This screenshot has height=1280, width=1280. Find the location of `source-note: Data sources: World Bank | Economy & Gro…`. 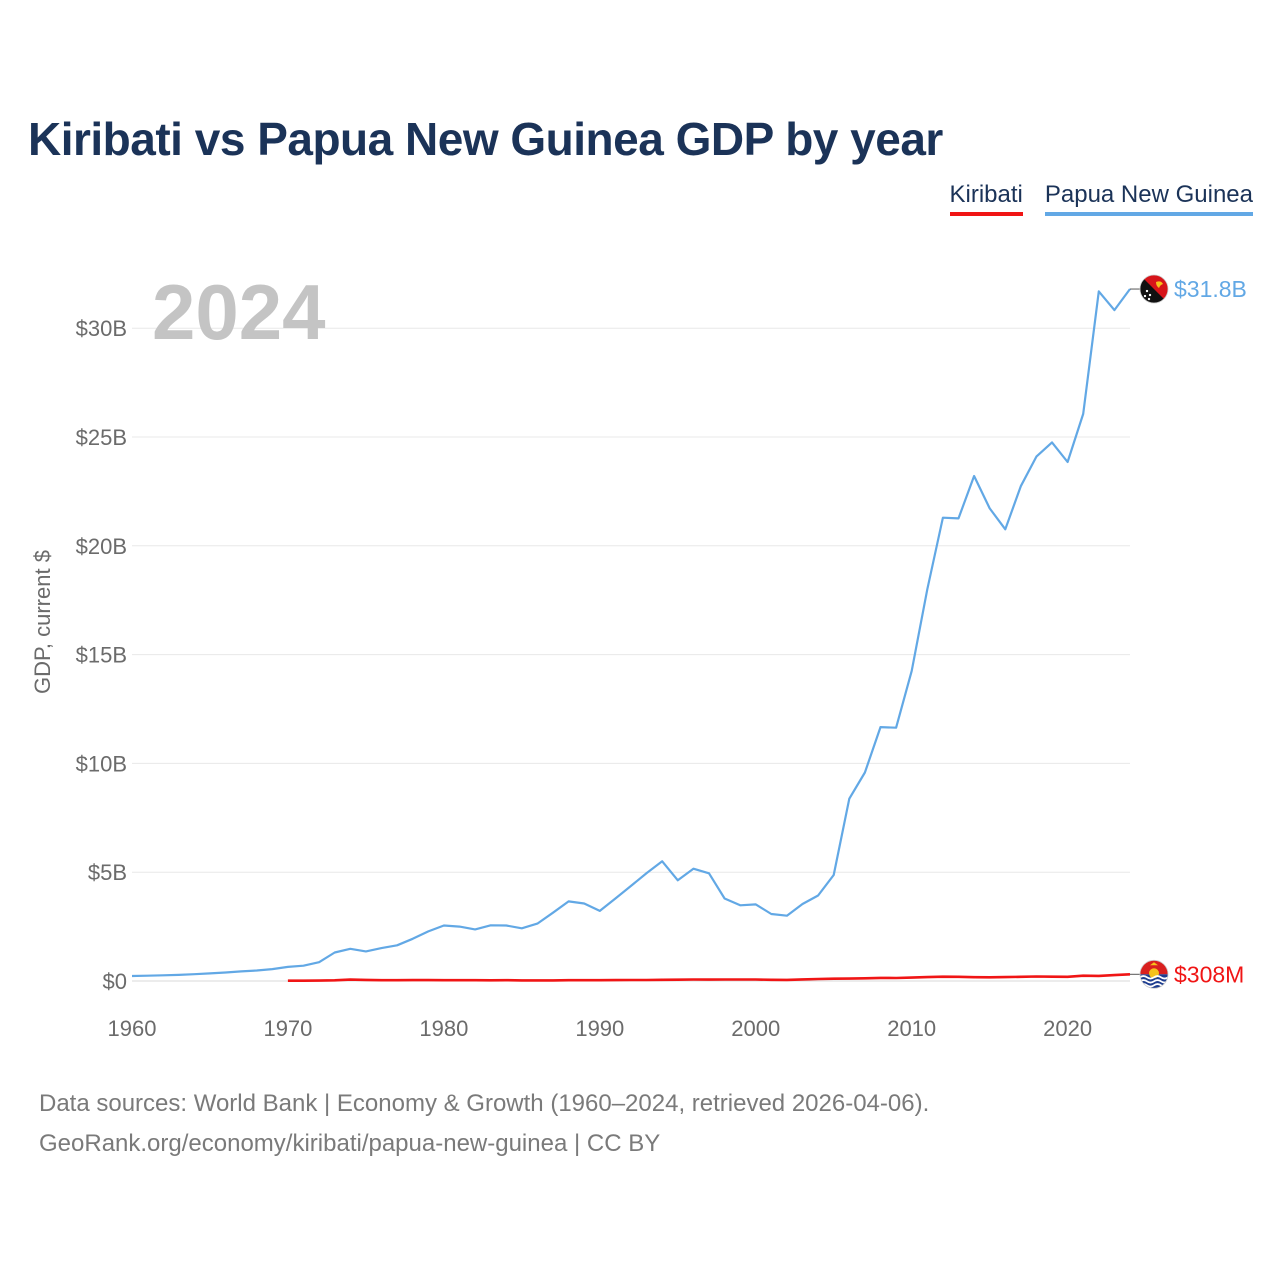

source-note: Data sources: World Bank | Economy & Gro… is located at coordinates (484, 1124).